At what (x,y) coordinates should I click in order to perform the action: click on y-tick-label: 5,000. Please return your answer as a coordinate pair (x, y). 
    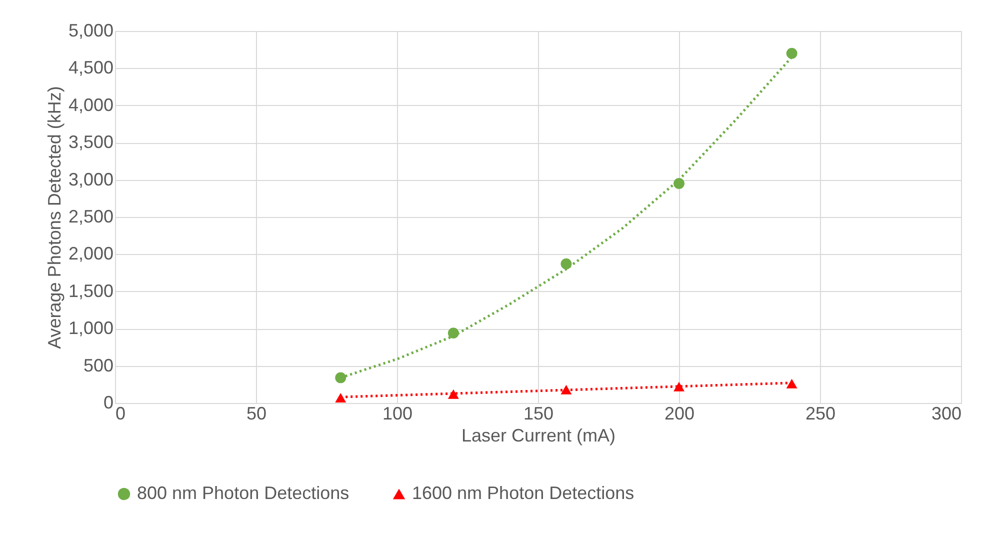
    Looking at the image, I should click on (91, 30).